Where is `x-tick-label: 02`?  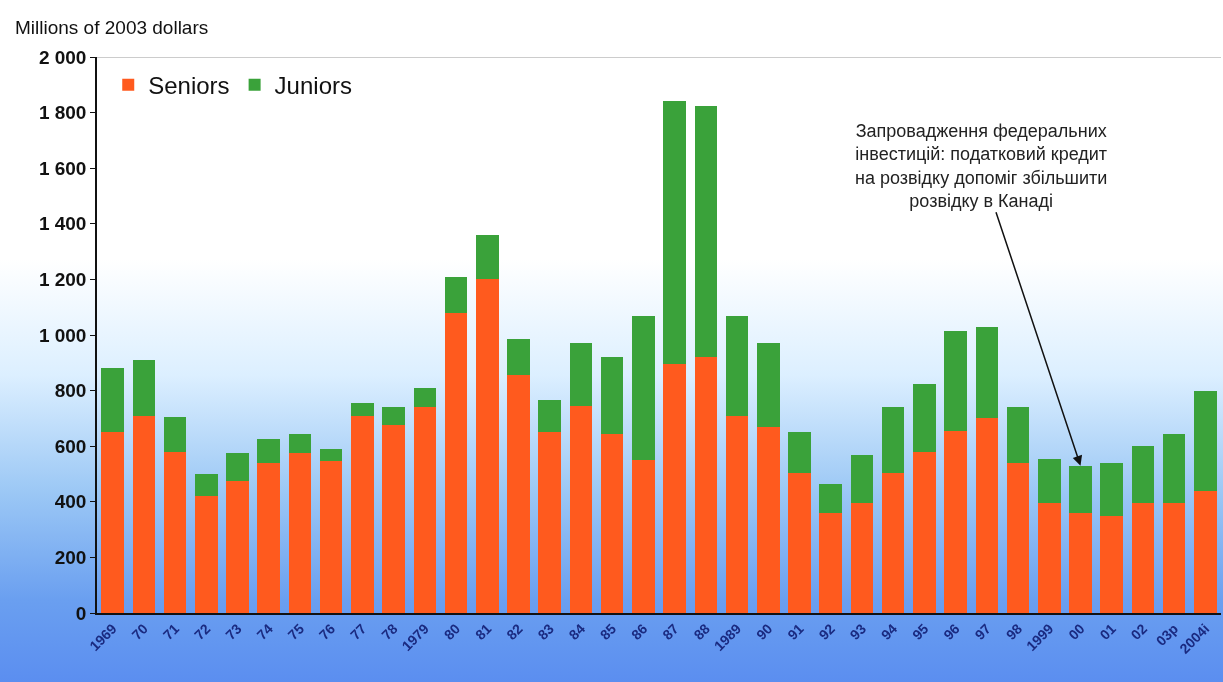
x-tick-label: 02 is located at coordinates (1139, 631).